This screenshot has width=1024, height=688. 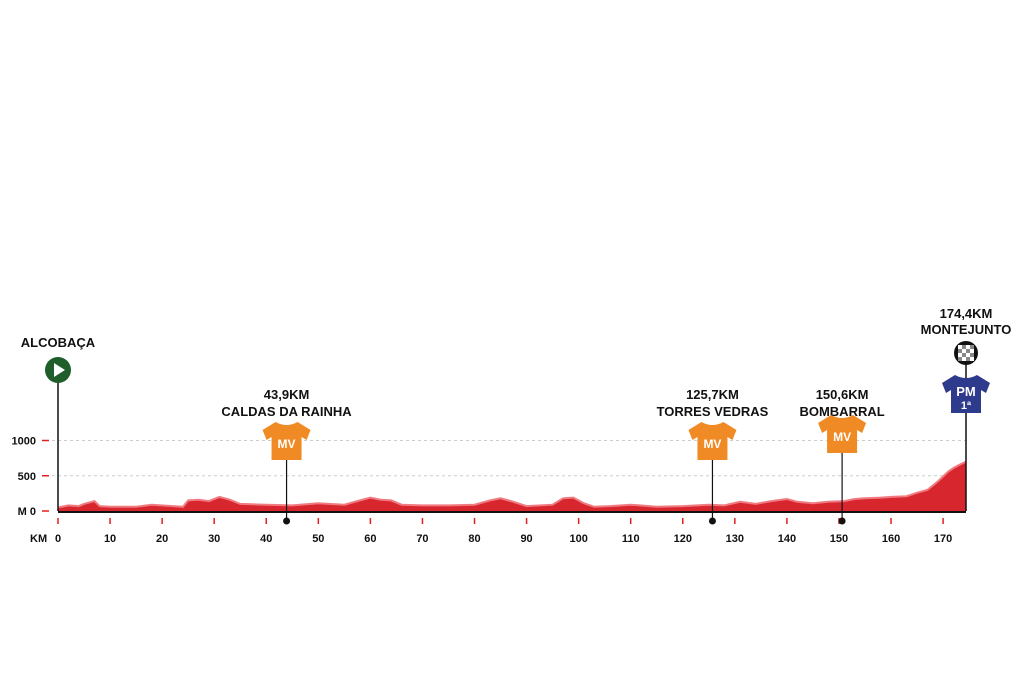 What do you see at coordinates (966, 406) in the screenshot?
I see `mountain-badge-category: 1ª` at bounding box center [966, 406].